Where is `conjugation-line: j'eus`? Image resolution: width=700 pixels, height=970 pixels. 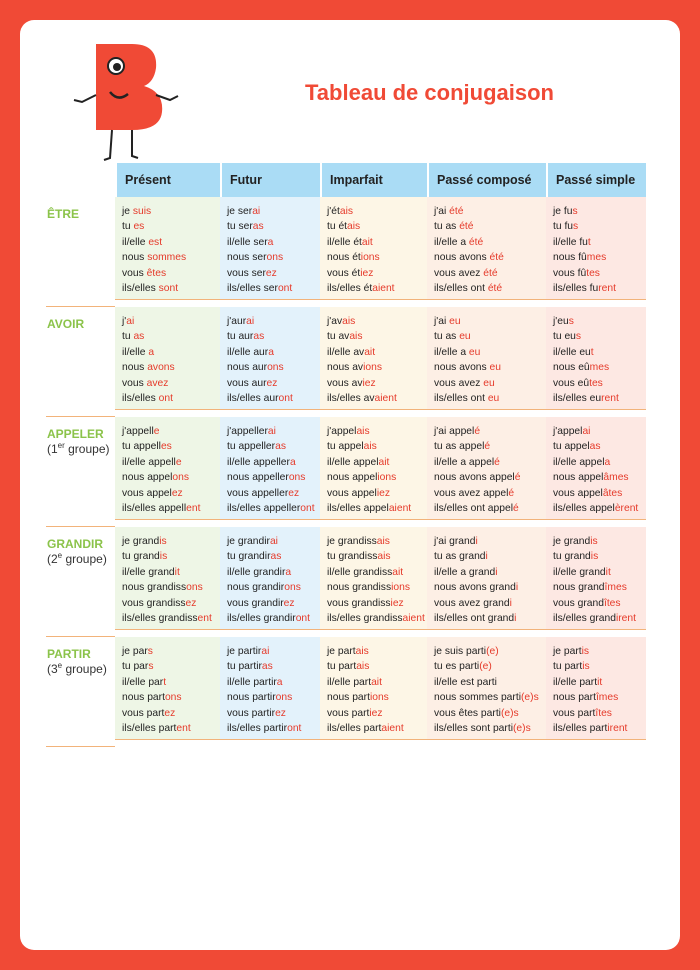 conjugation-line: j'eus is located at coordinates (599, 321).